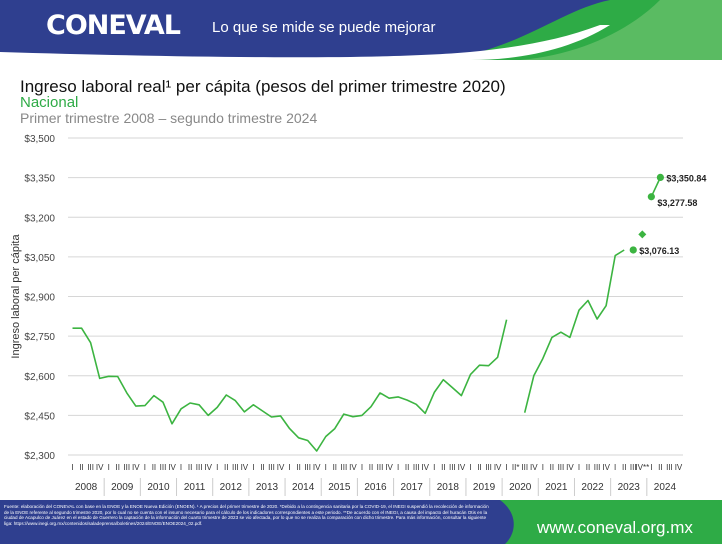 The width and height of the screenshot is (722, 544). What do you see at coordinates (39, 179) in the screenshot?
I see `y-tick-label: $3,350` at bounding box center [39, 179].